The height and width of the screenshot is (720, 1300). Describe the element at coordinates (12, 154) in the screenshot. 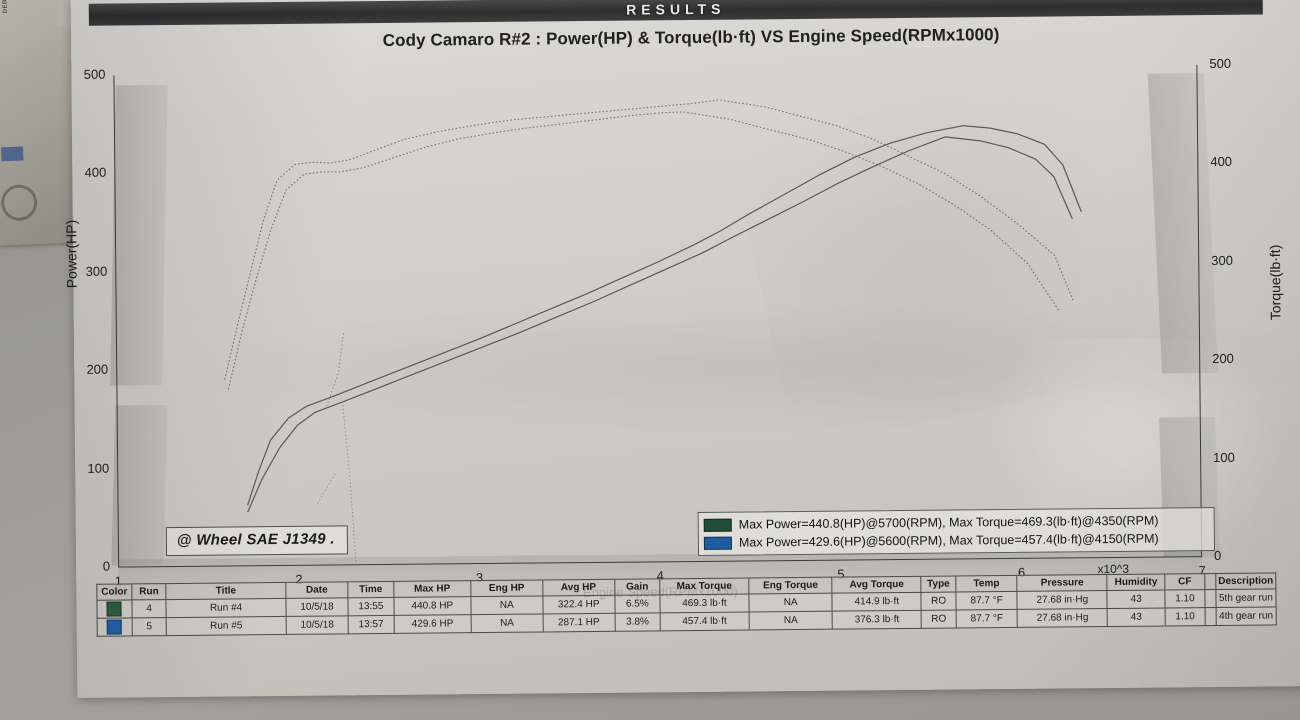

I see `background-paper-blue-mark` at that location.